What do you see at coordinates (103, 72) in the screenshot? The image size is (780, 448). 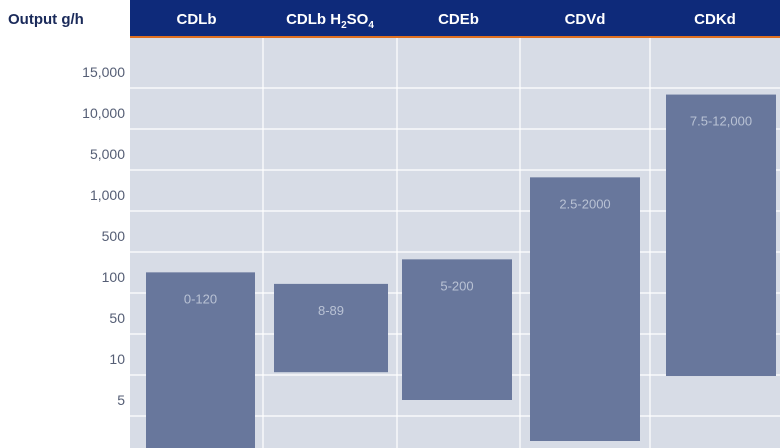 I see `y-tick-label: 15,000` at bounding box center [103, 72].